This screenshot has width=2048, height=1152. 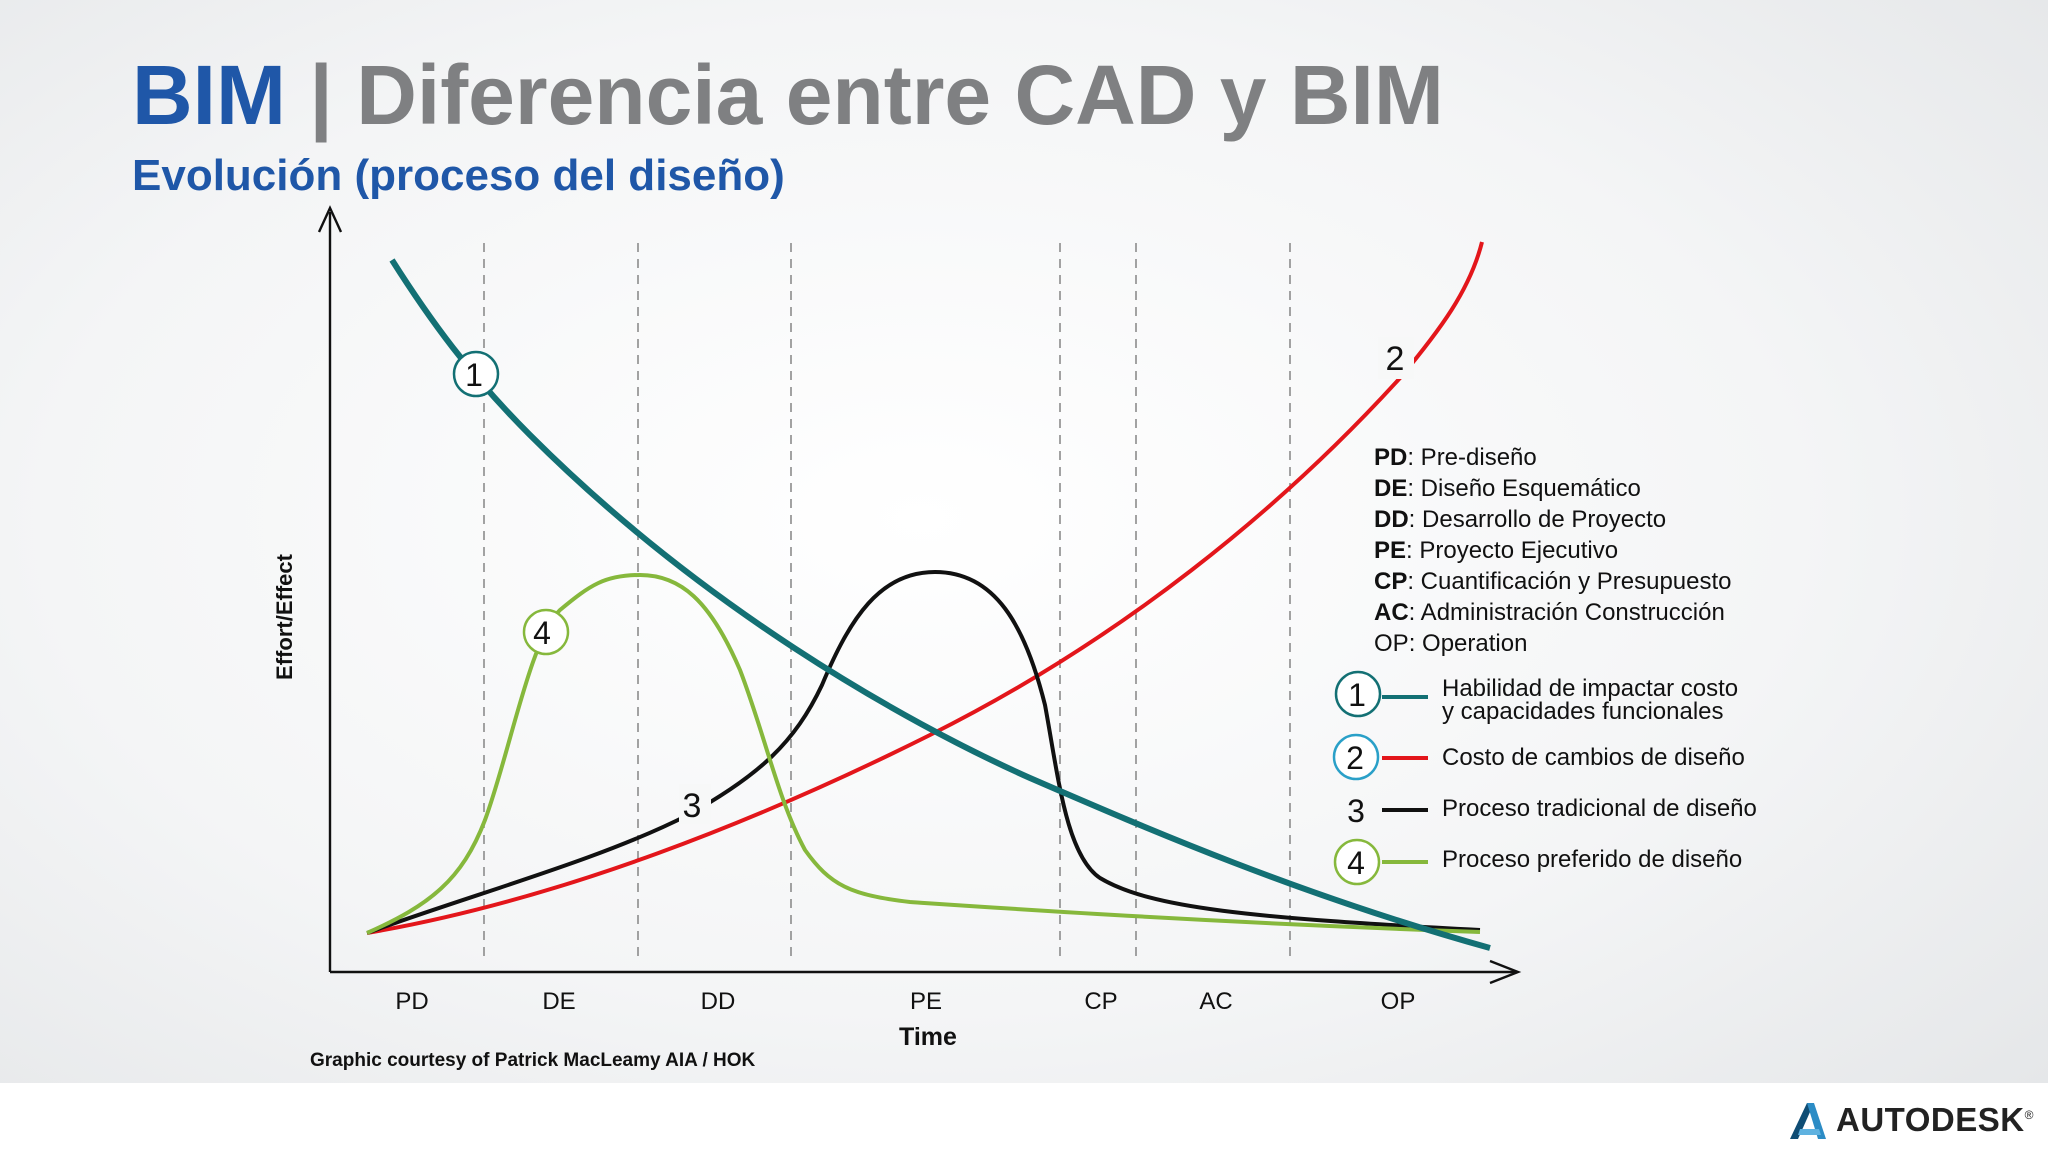 I want to click on curve-4-marker-circle, so click(x=546, y=632).